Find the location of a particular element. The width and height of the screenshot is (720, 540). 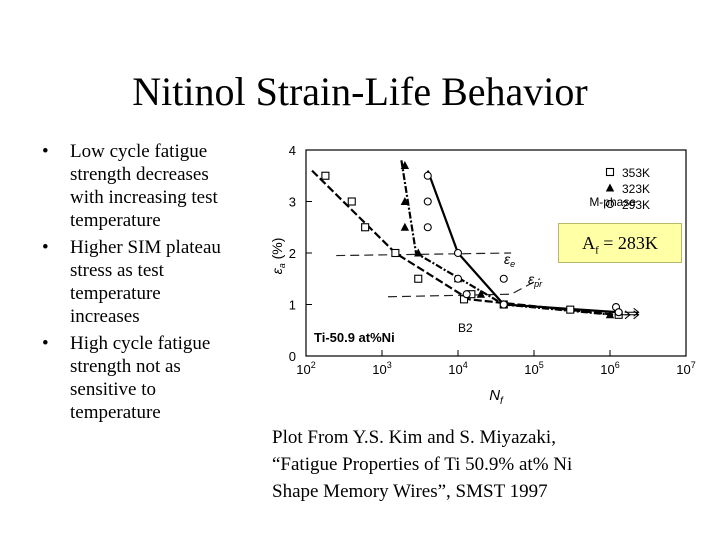

legend-marker-353K is located at coordinates (610, 172).